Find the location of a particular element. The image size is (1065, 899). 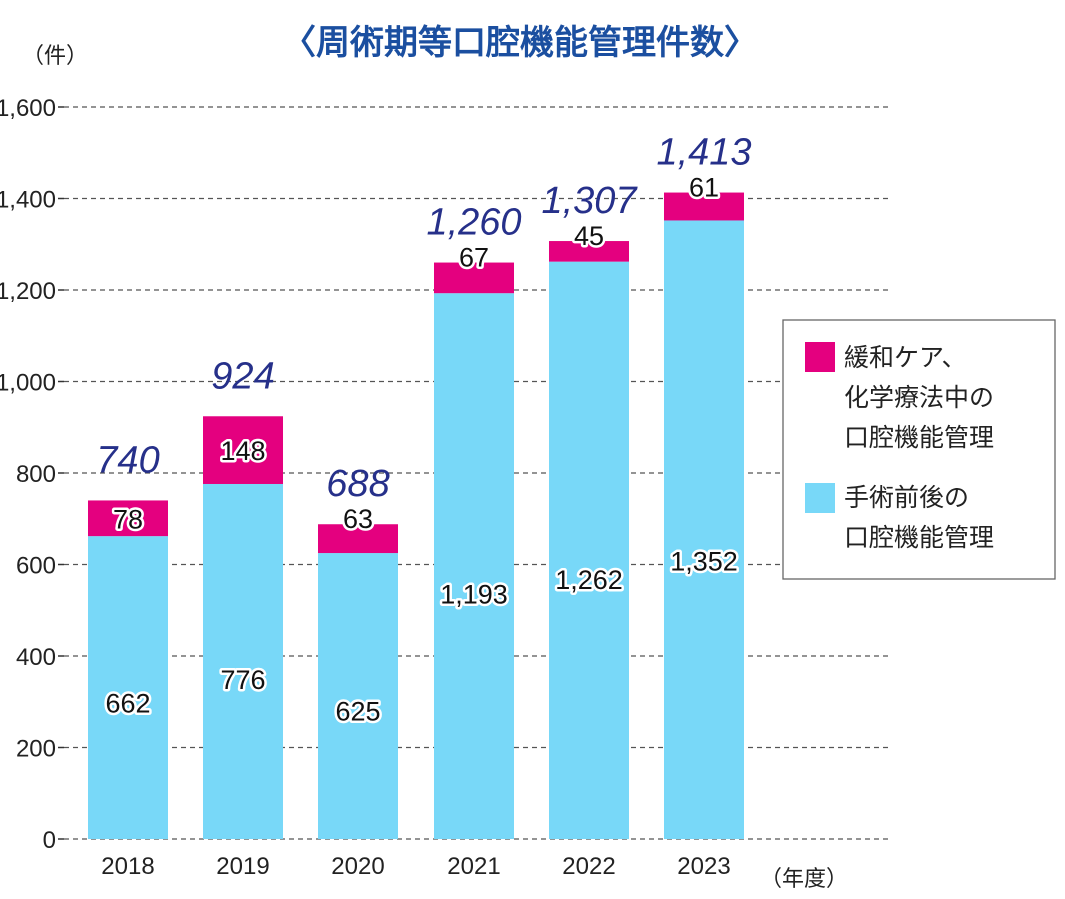

bar-label-palliative: 67 is located at coordinates (474, 258).